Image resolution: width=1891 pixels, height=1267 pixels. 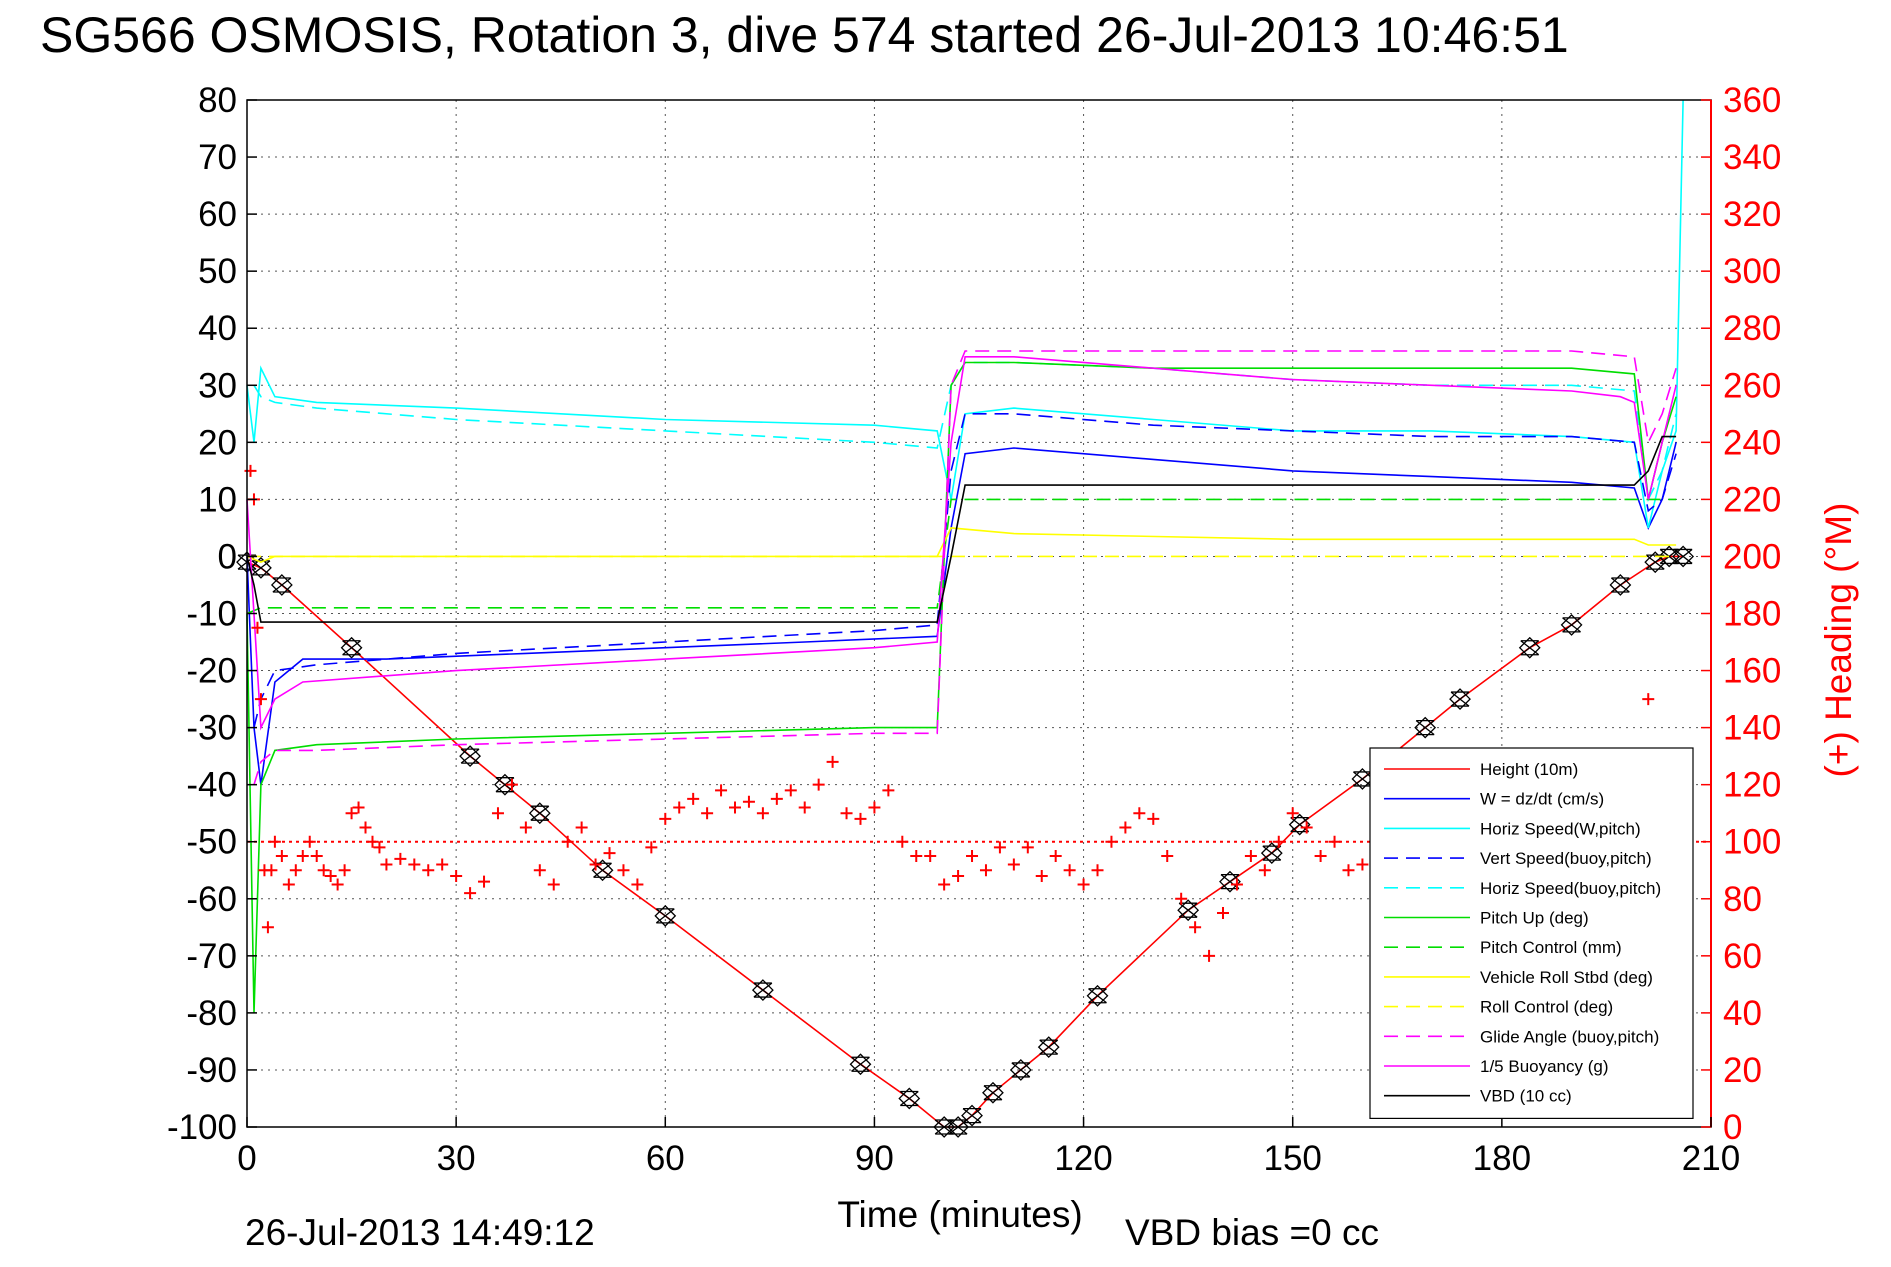 I want to click on y2-tick-label: 120, so click(x=1752, y=785).